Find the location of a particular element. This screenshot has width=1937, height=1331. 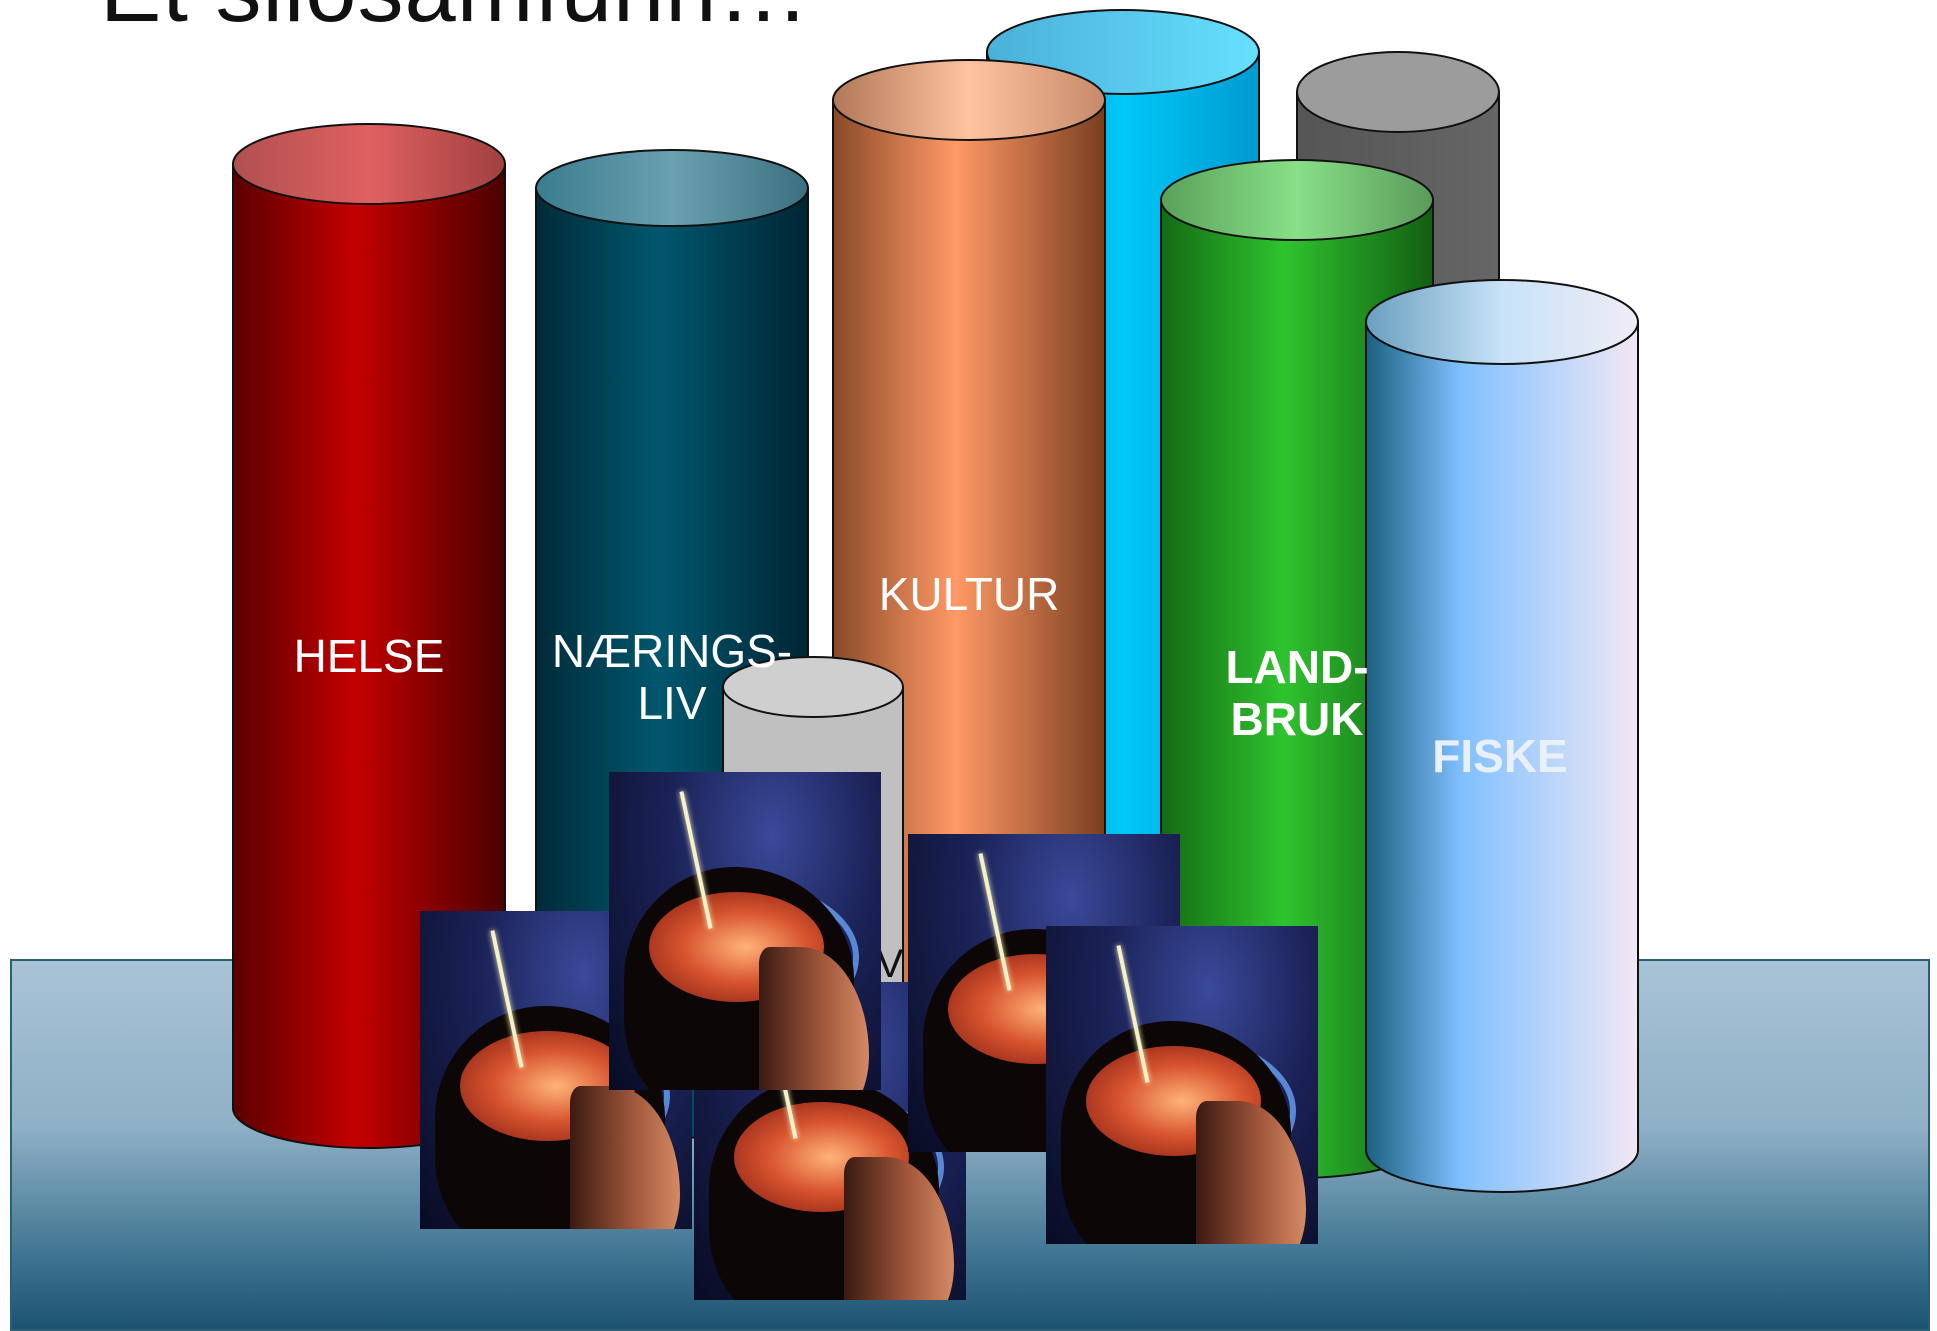

label-landbruk: LAND- BRUK is located at coordinates (1297, 693).